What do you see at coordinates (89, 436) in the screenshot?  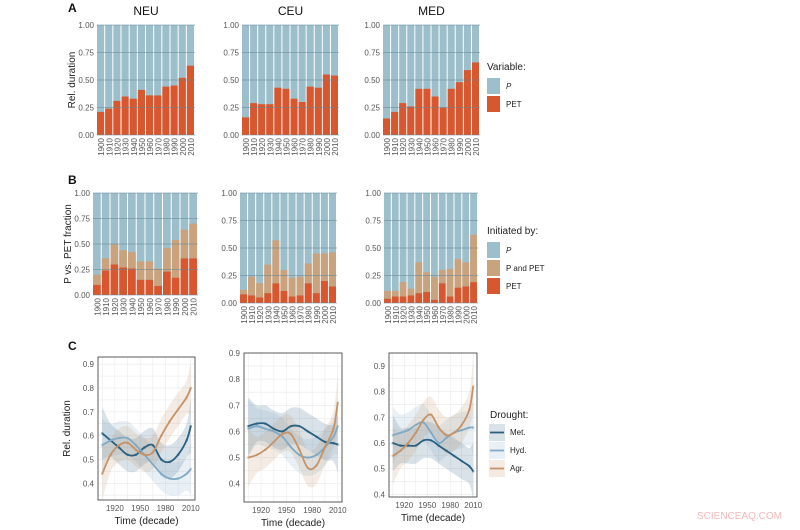 I see `y-tick-label: 0.6` at bounding box center [89, 436].